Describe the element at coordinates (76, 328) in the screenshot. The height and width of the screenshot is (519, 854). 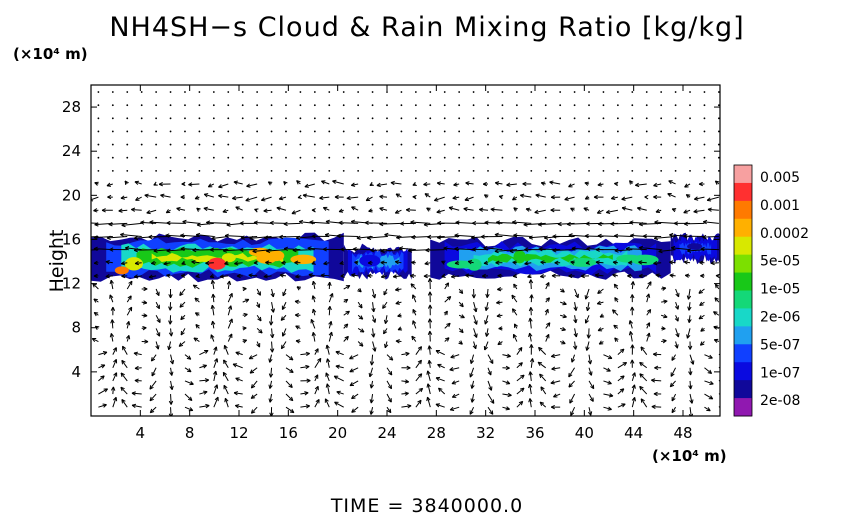
I see `y-tick-label: 8` at that location.